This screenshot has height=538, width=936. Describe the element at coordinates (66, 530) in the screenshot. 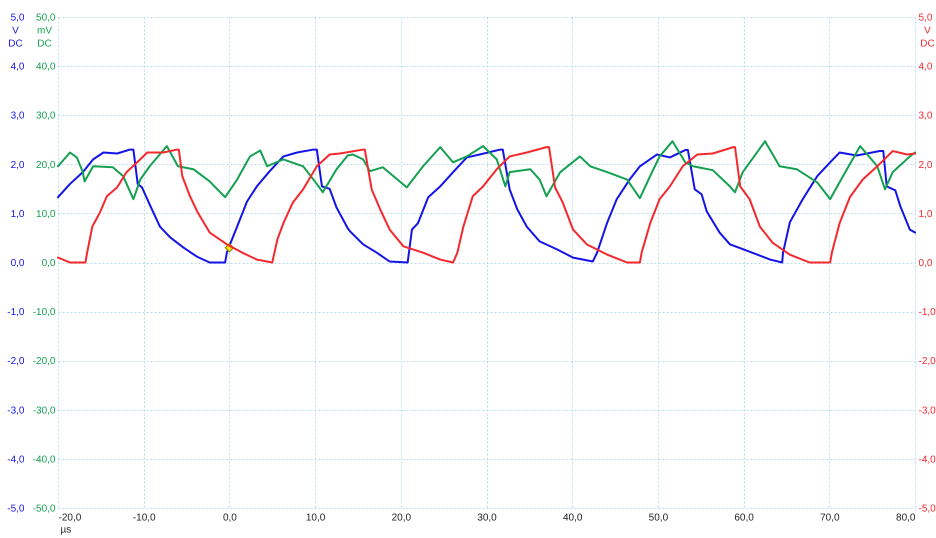

I see `x-axis-title: µs` at that location.